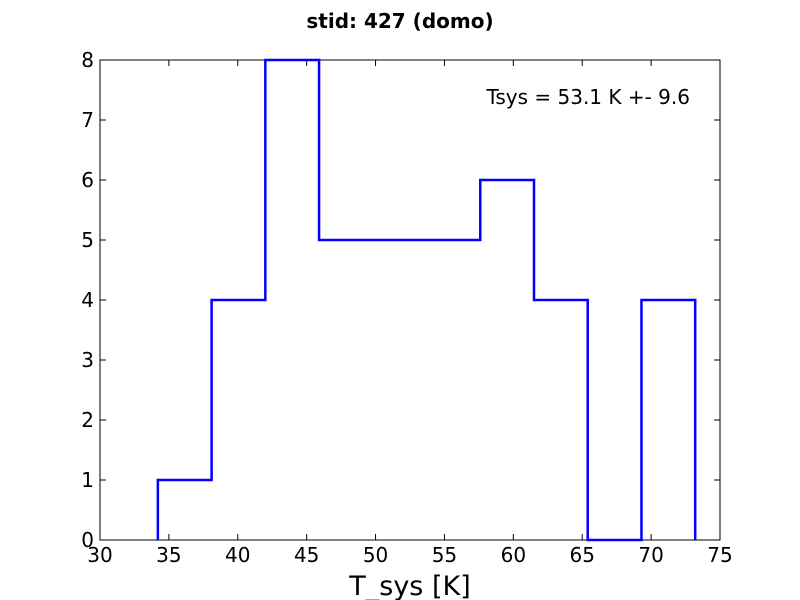 The width and height of the screenshot is (800, 600). I want to click on x-tick-label: 70, so click(650, 555).